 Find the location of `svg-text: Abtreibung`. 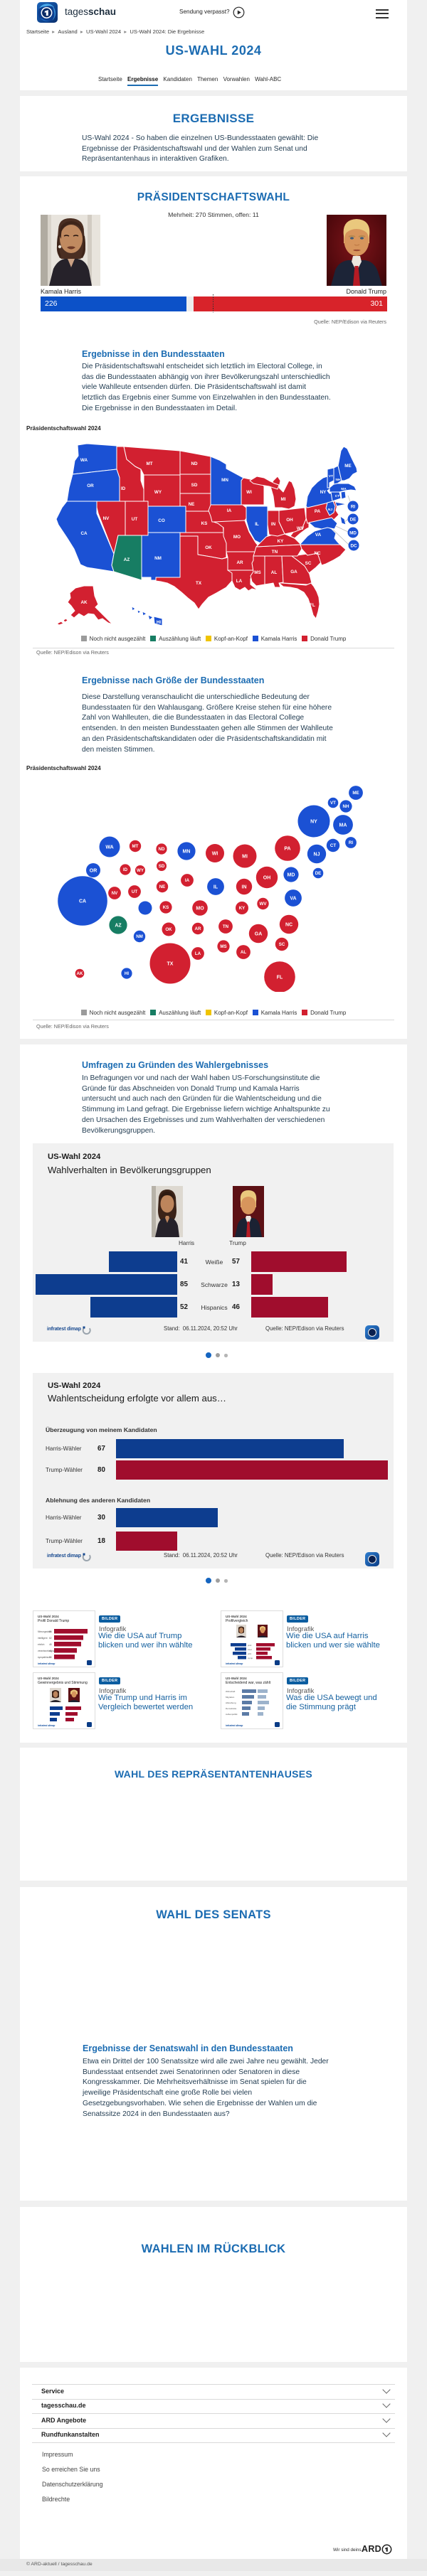

svg-text: Abtreibung is located at coordinates (231, 1703).